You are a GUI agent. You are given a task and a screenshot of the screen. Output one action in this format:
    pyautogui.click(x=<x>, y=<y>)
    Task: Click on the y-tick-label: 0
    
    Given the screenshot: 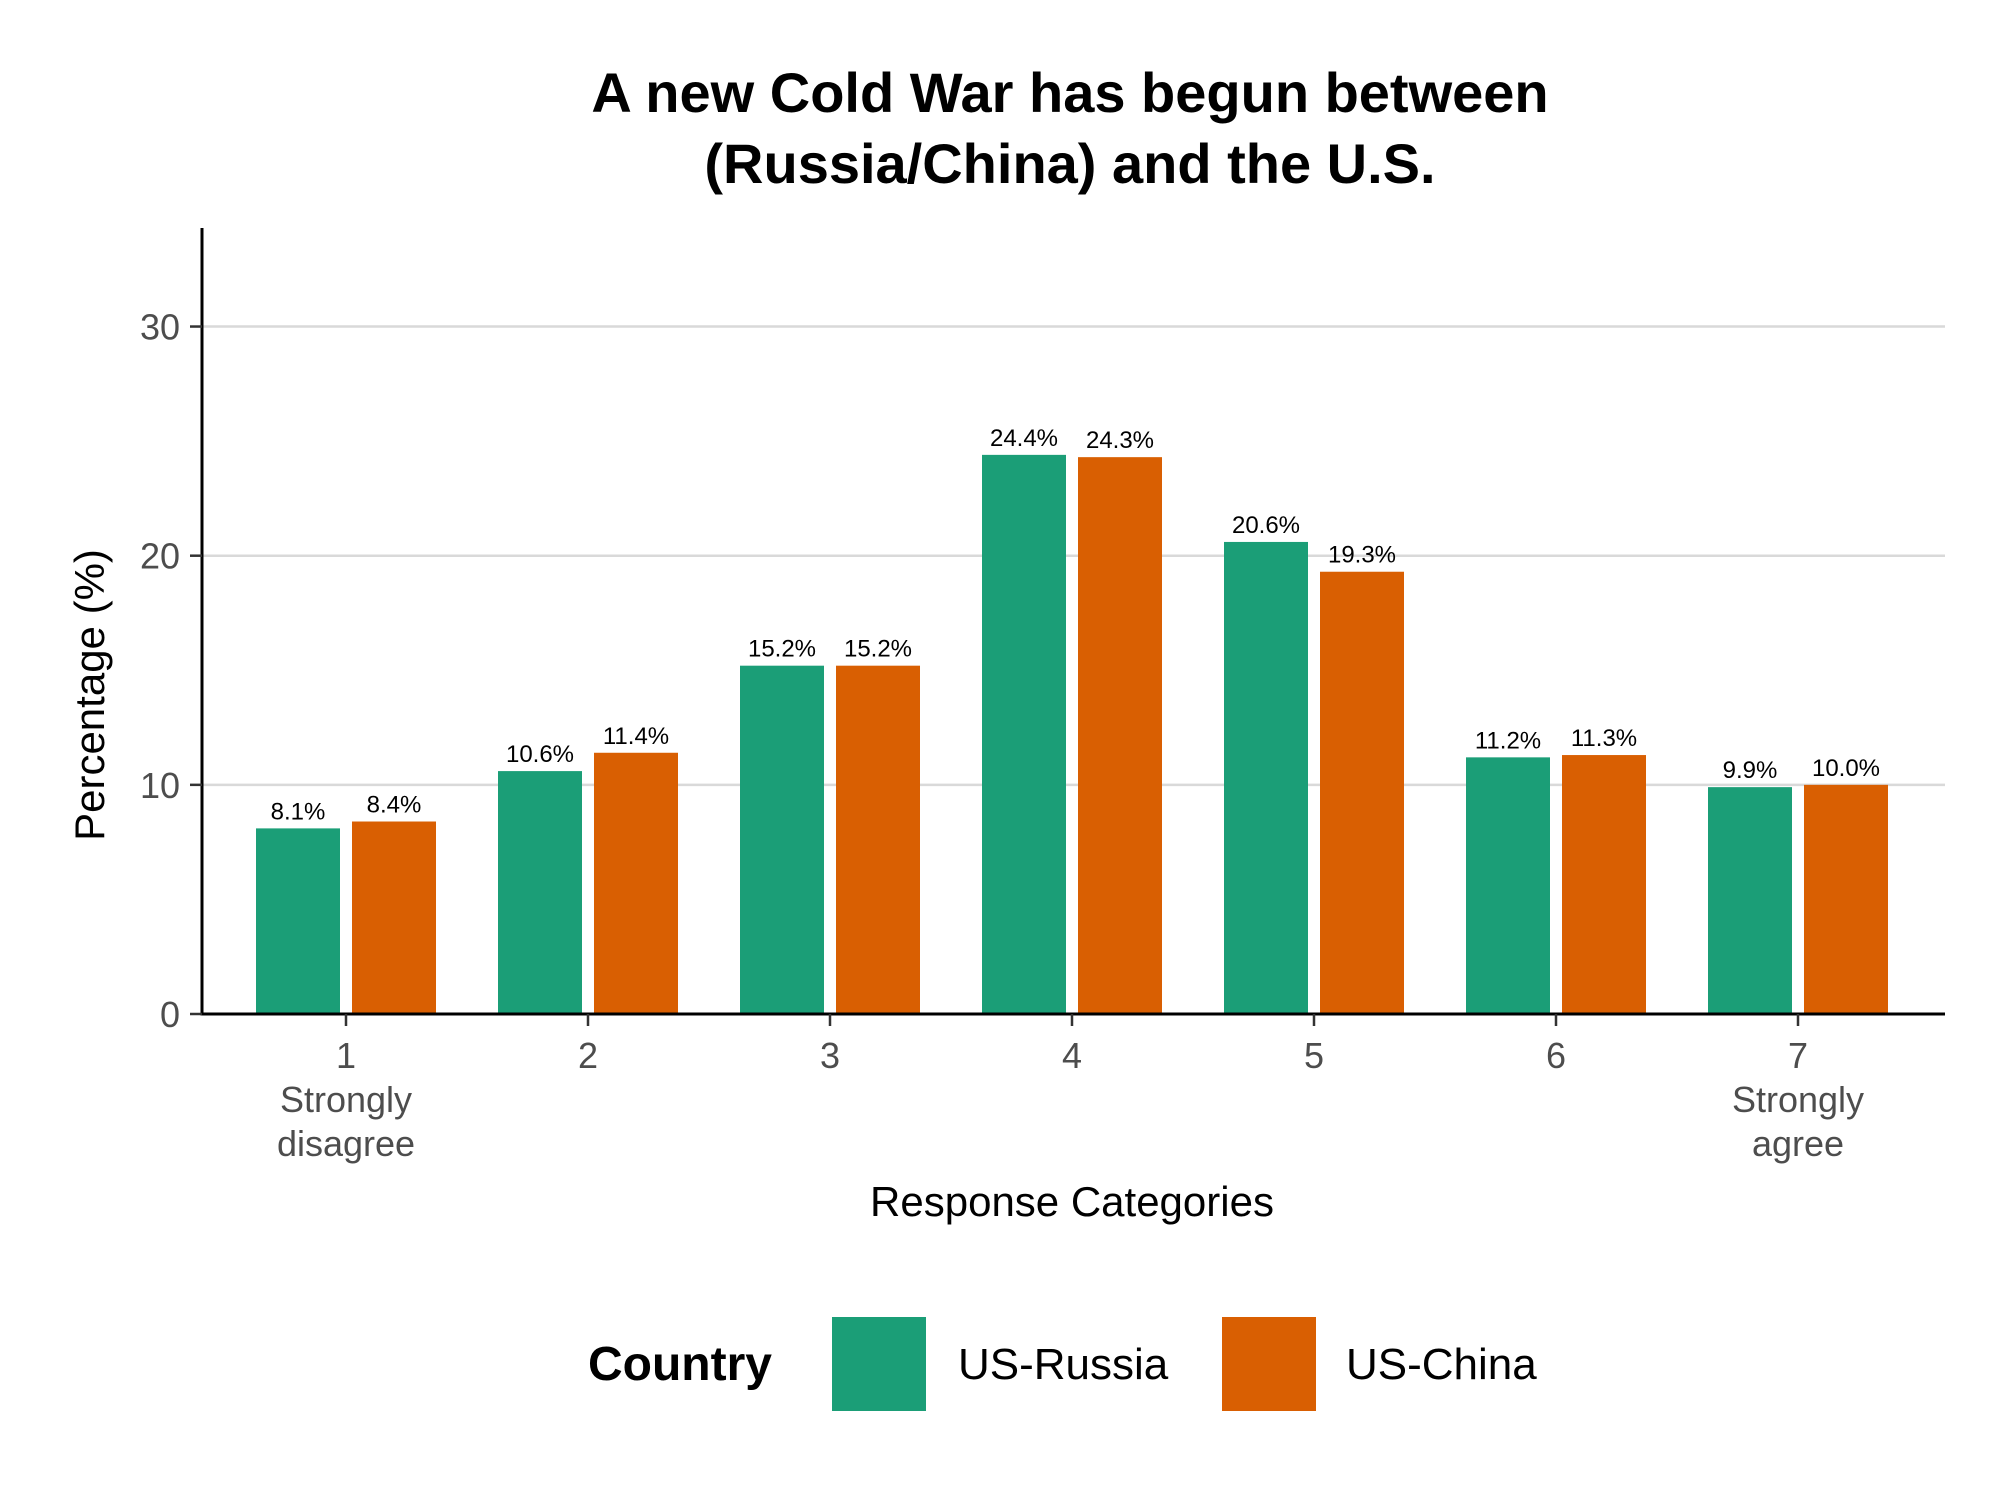 What is the action you would take?
    pyautogui.click(x=170, y=1014)
    